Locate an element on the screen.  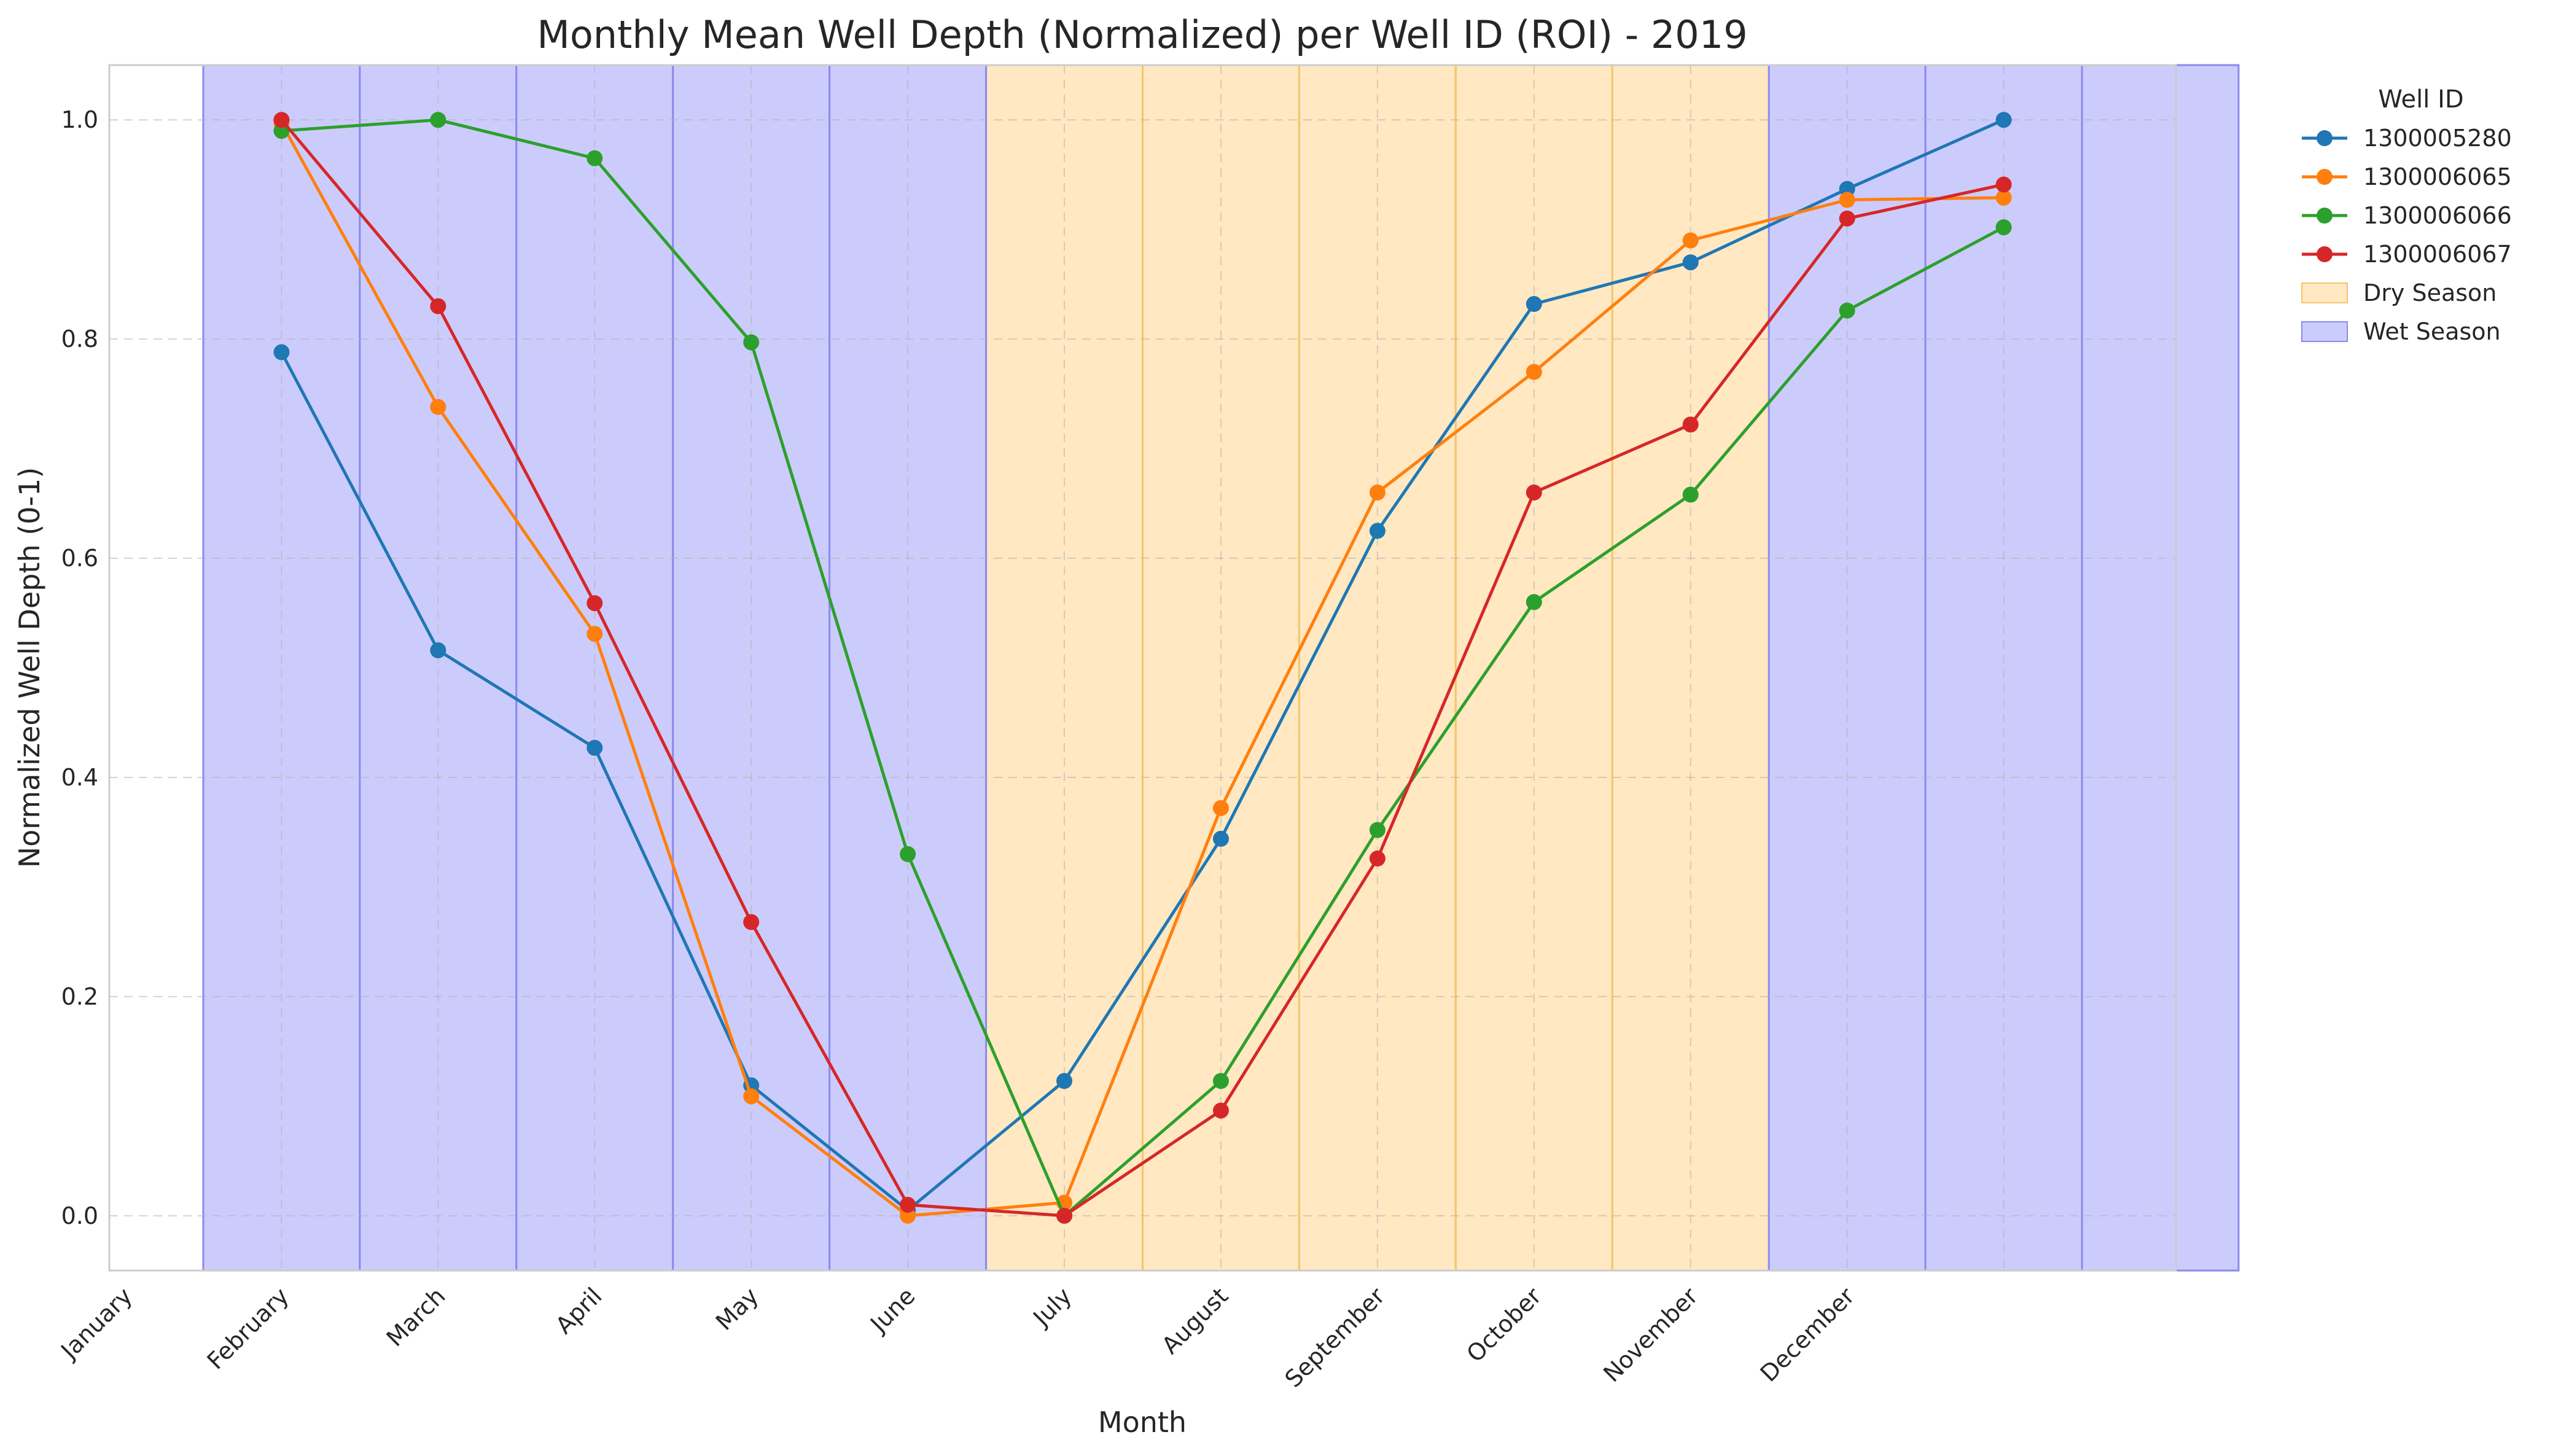
legend-item-1300006066: 1300006066 is located at coordinates (2407, 215).